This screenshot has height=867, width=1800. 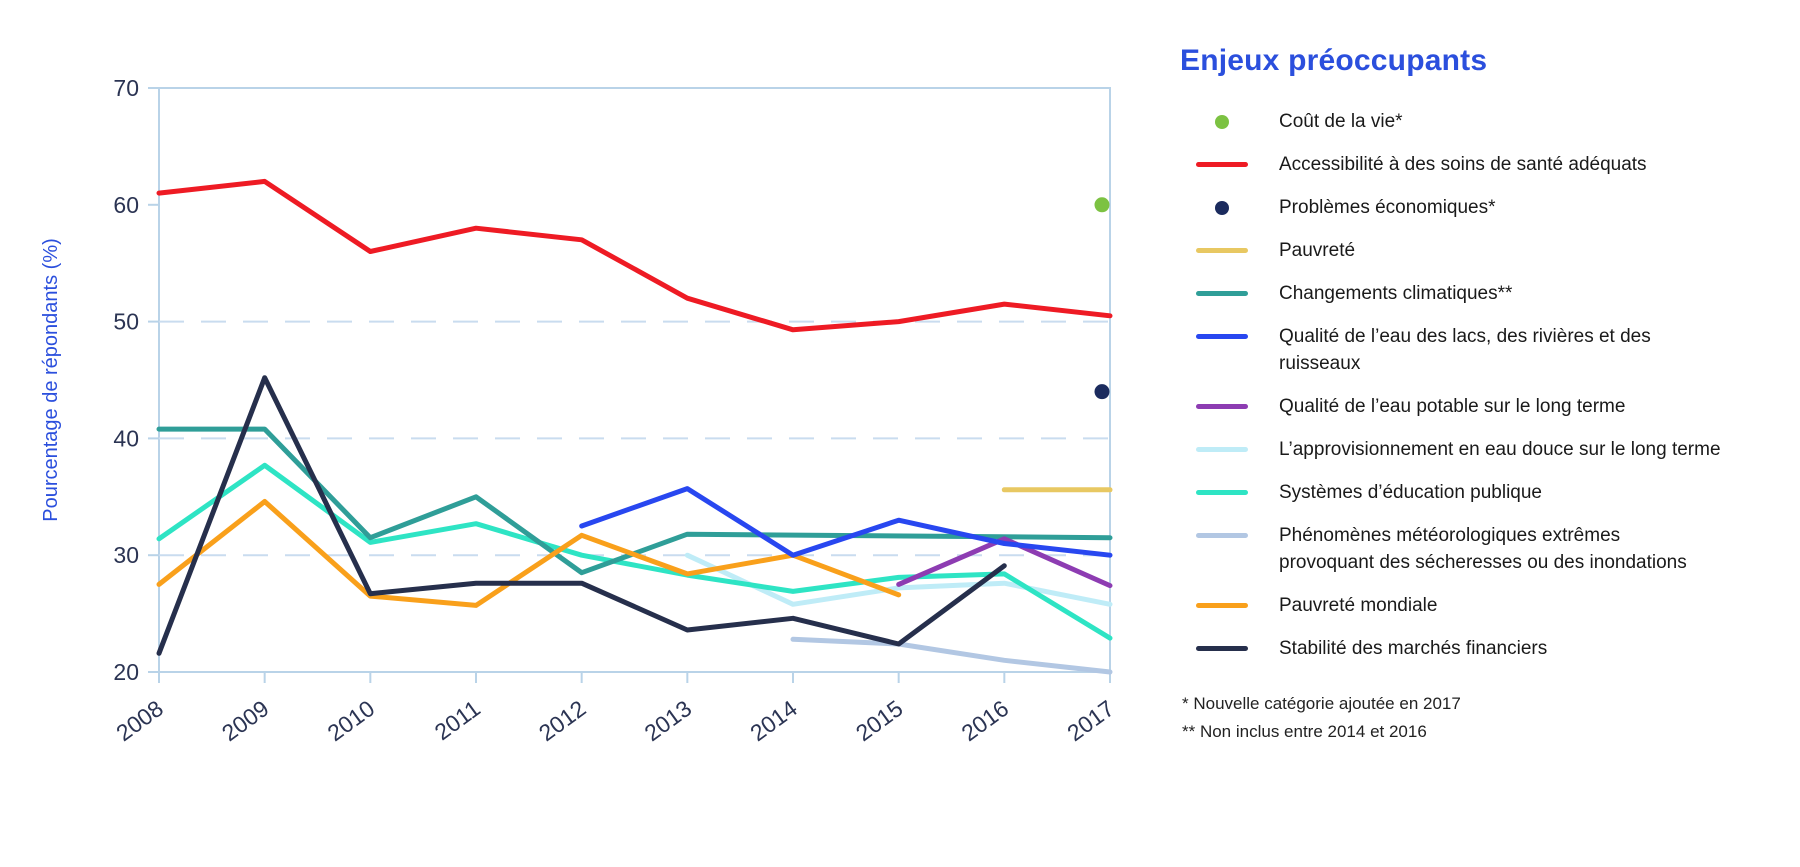 What do you see at coordinates (1467, 605) in the screenshot?
I see `legend-item: Pauvreté mondiale` at bounding box center [1467, 605].